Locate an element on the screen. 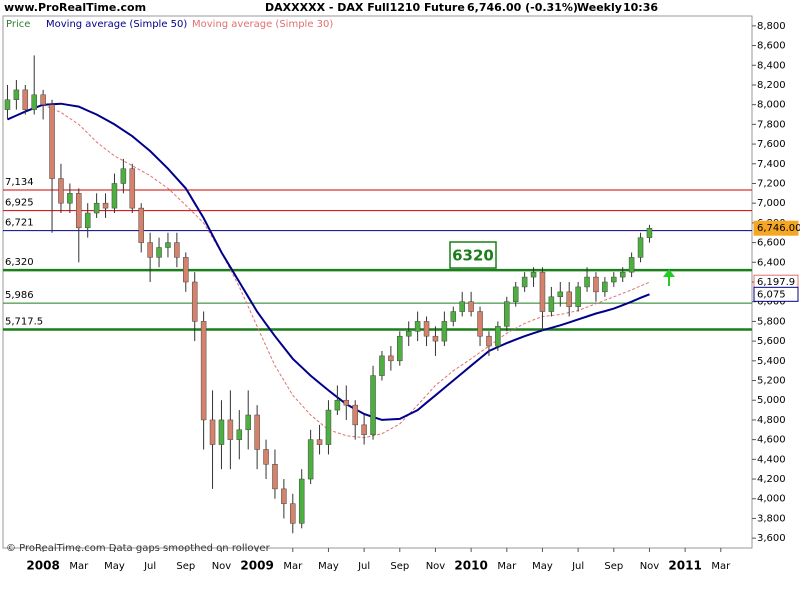 The width and height of the screenshot is (800, 600). y-tick-label: 3,800 is located at coordinates (771, 518).